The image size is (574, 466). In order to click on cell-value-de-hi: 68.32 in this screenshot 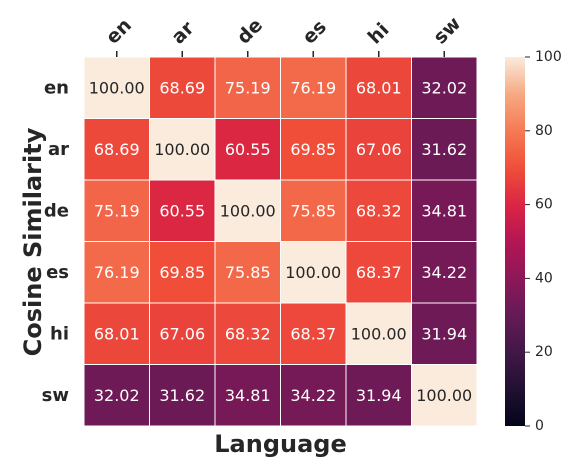, I will do `click(379, 210)`.